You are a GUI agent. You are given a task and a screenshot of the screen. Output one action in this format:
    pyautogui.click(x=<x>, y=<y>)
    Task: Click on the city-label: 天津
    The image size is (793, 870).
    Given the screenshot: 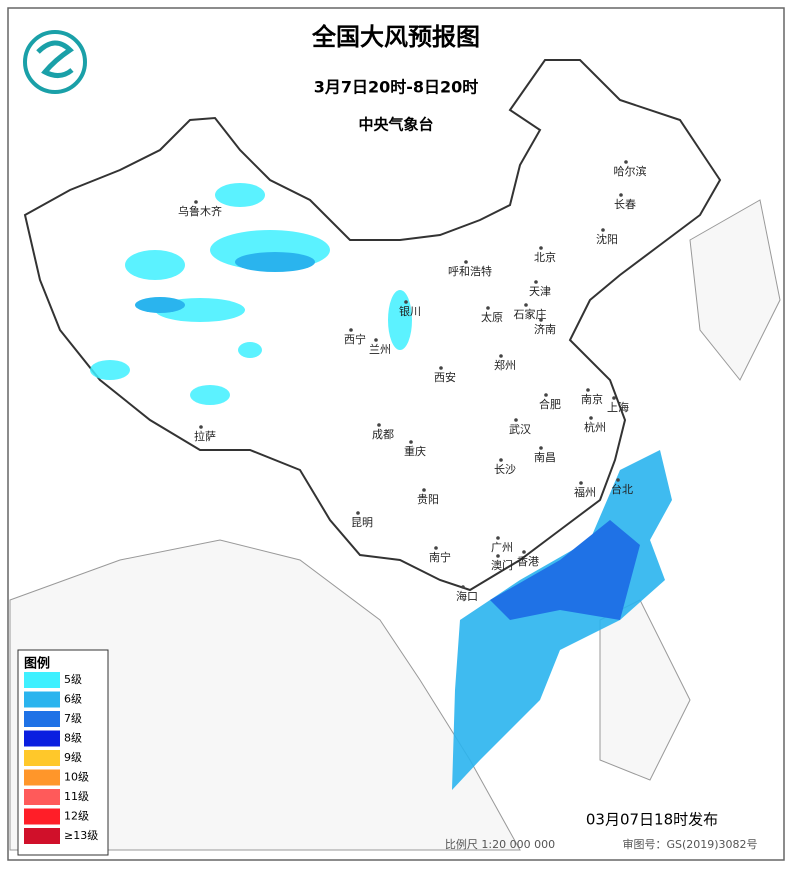 What is the action you would take?
    pyautogui.click(x=540, y=291)
    